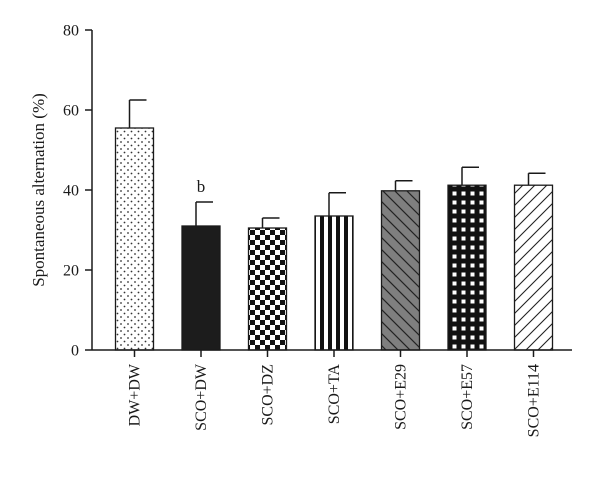  What do you see at coordinates (534, 400) in the screenshot?
I see `x-tick-label: SCO+E114` at bounding box center [534, 400].